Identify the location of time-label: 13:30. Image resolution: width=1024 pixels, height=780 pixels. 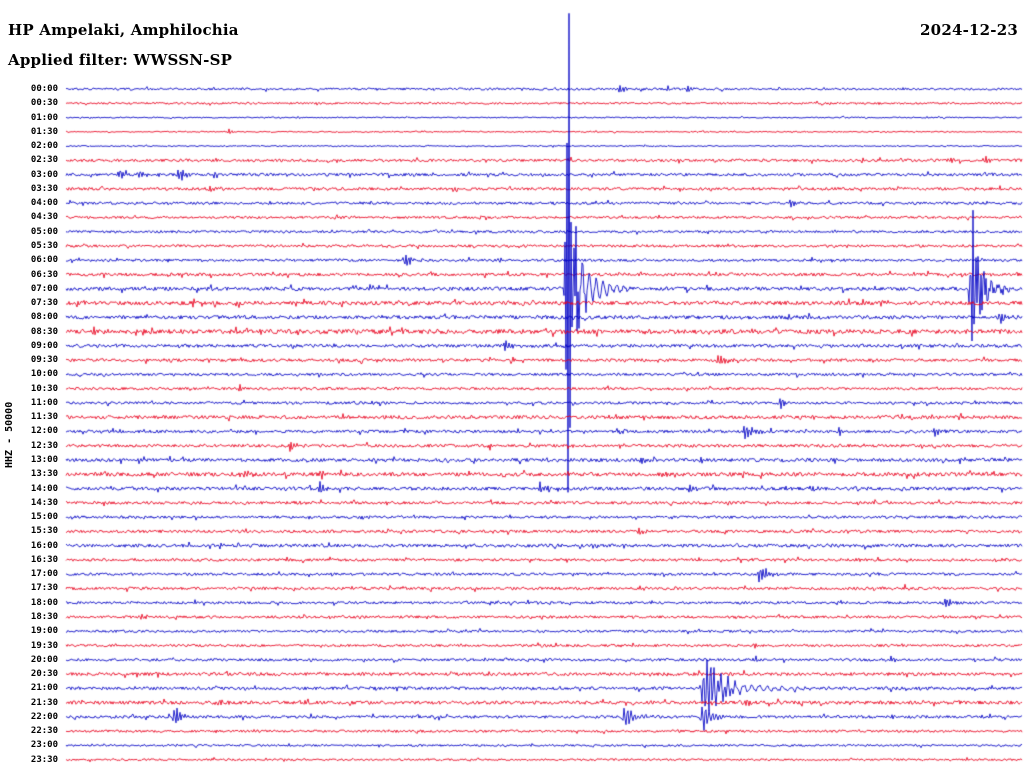
(44, 474).